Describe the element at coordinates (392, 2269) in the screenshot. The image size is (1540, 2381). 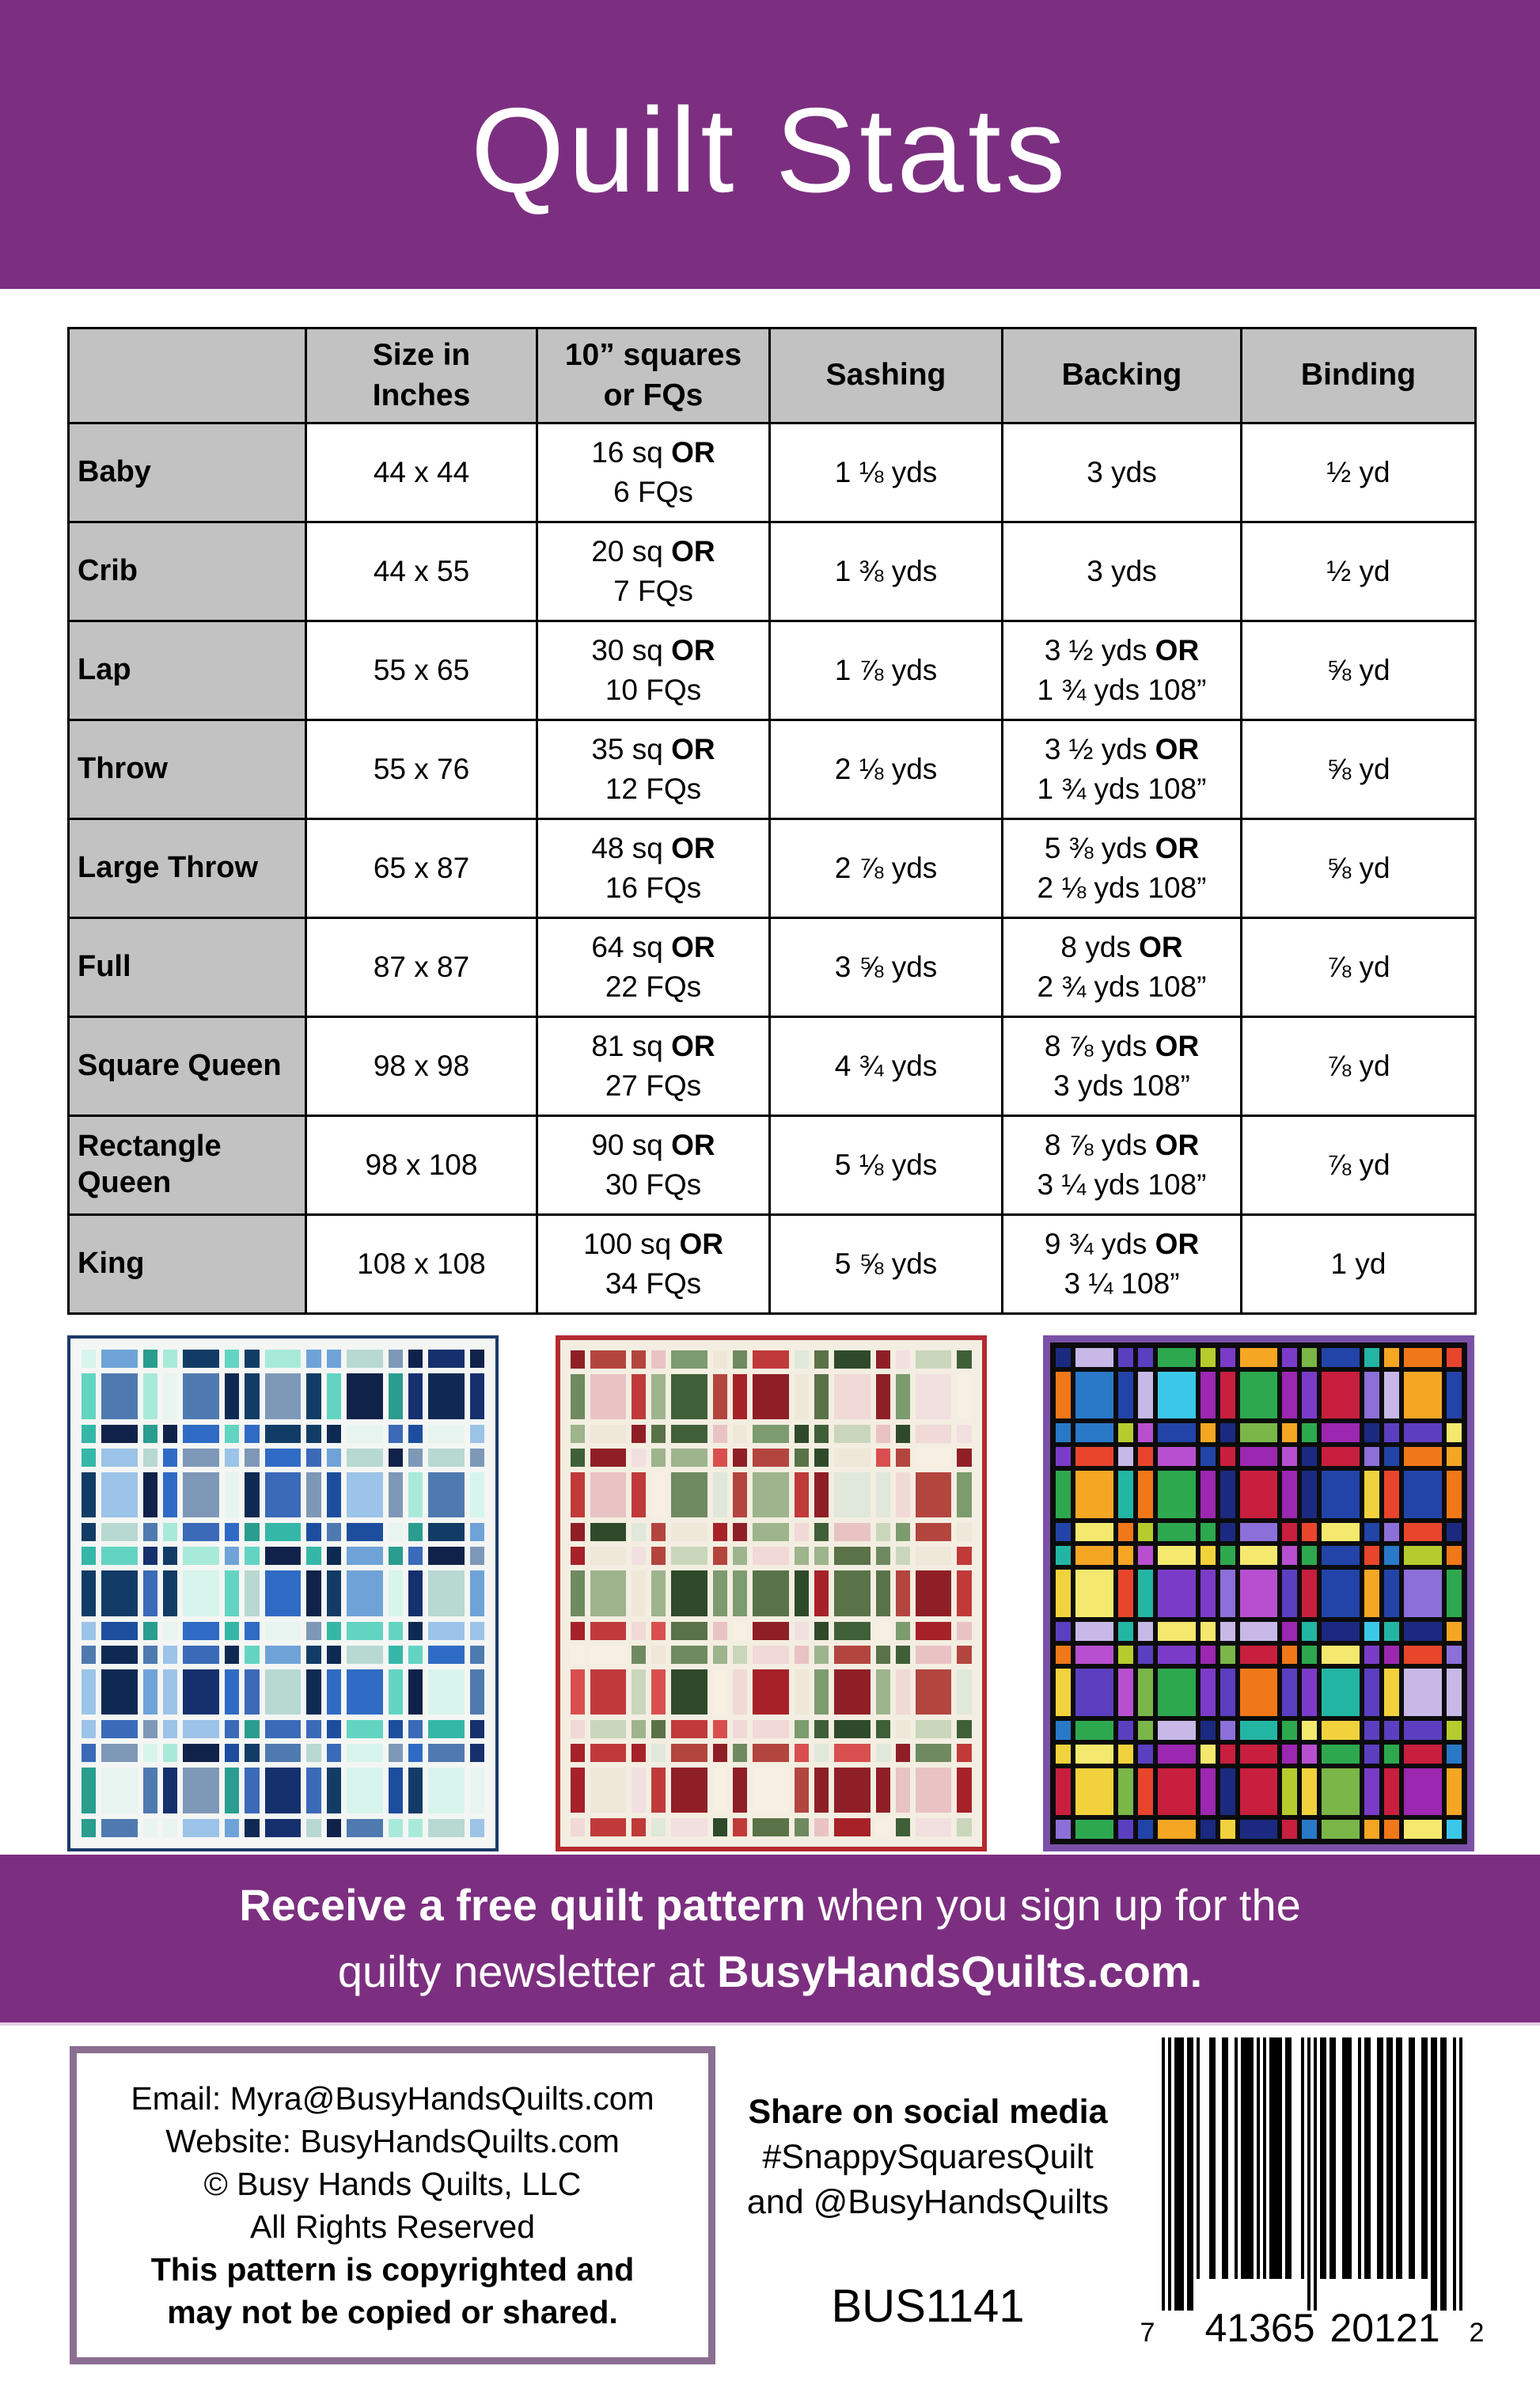
I see `copyright-warning-1: This pattern is copyrighted and` at that location.